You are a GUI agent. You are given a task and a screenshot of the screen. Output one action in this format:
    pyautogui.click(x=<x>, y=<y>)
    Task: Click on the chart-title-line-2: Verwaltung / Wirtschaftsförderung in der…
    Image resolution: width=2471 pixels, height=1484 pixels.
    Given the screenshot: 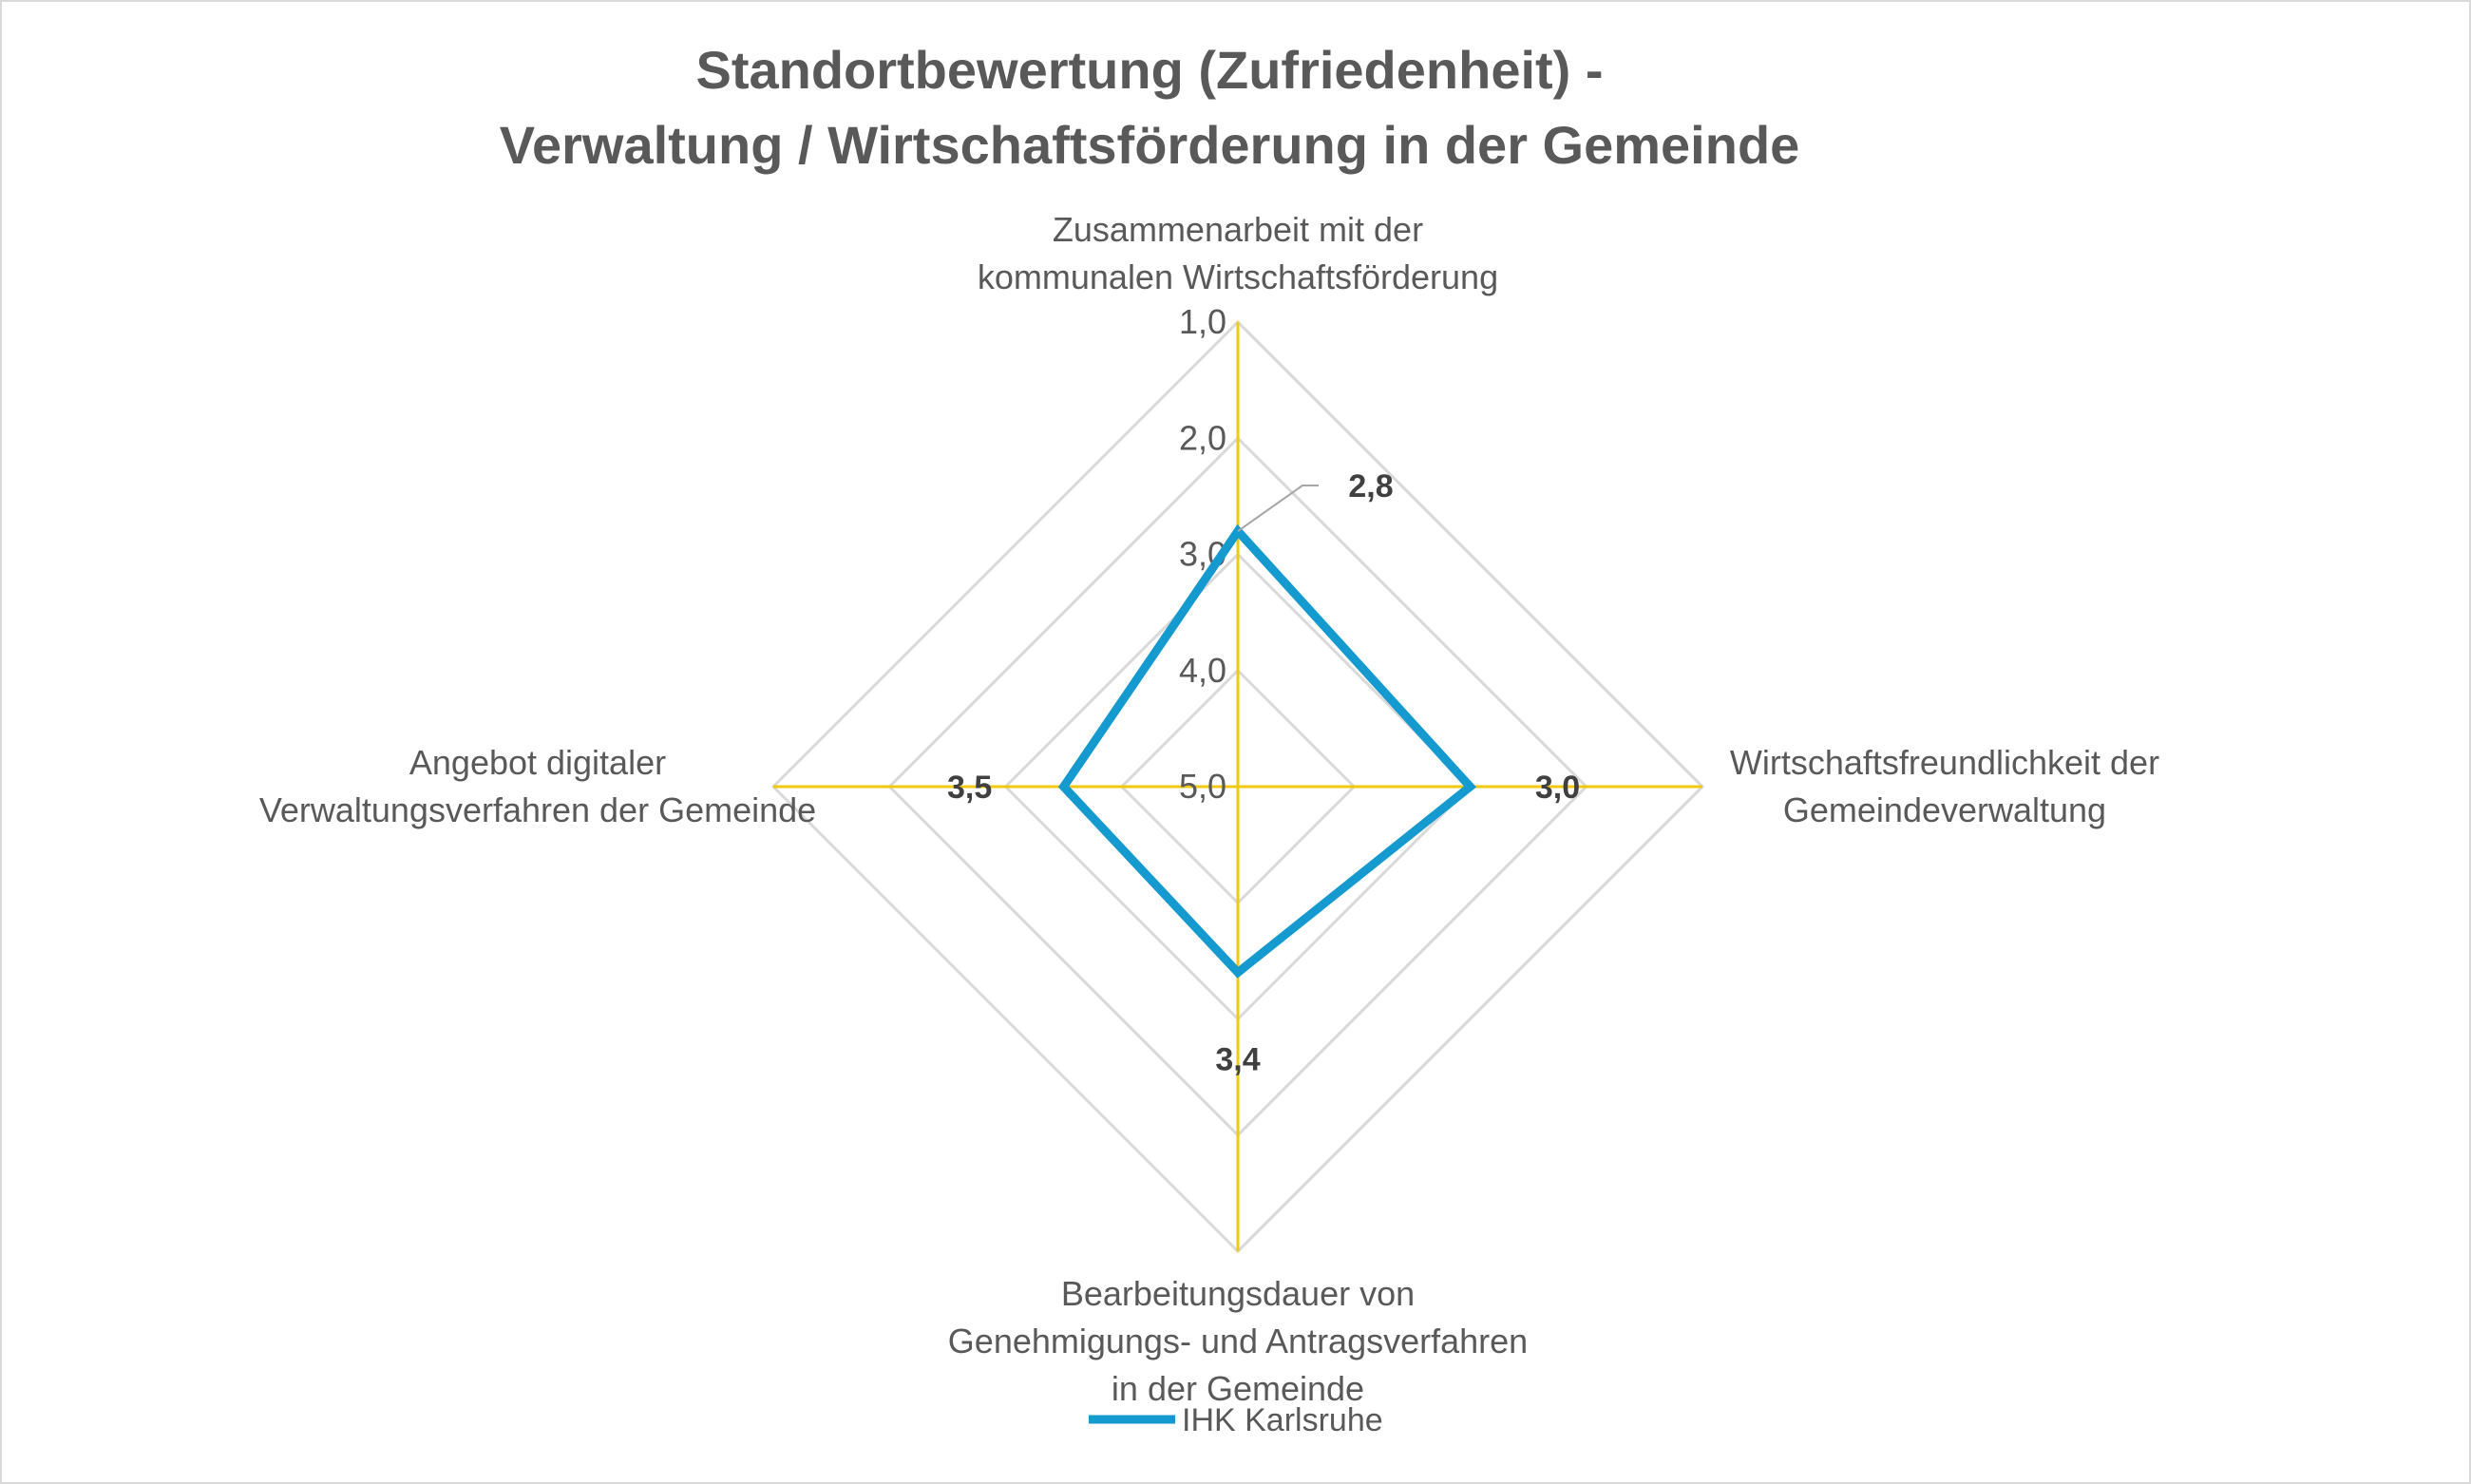 What is the action you would take?
    pyautogui.click(x=1150, y=145)
    